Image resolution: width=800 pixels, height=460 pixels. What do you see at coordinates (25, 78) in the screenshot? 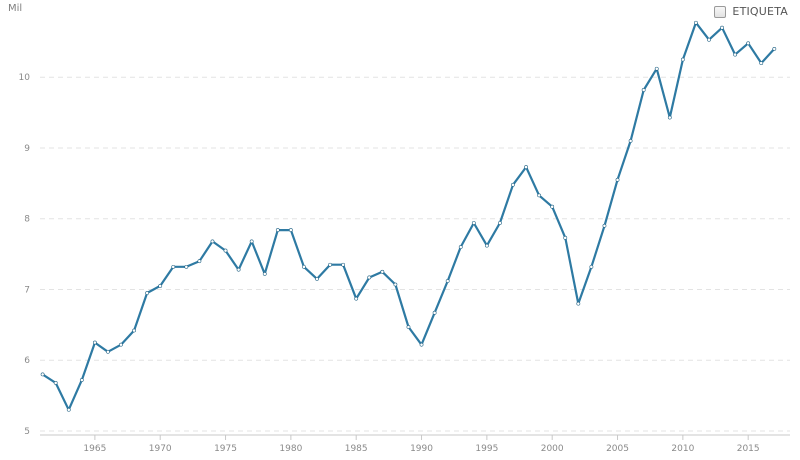
I see `y-tick-label: 10` at bounding box center [25, 78].